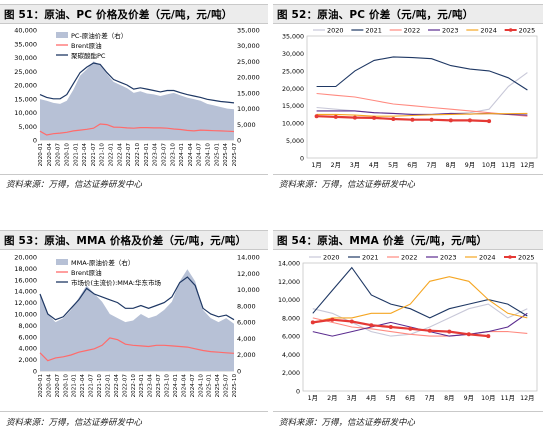  I want to click on x-tick-label: 2023-01, so click(147, 155).